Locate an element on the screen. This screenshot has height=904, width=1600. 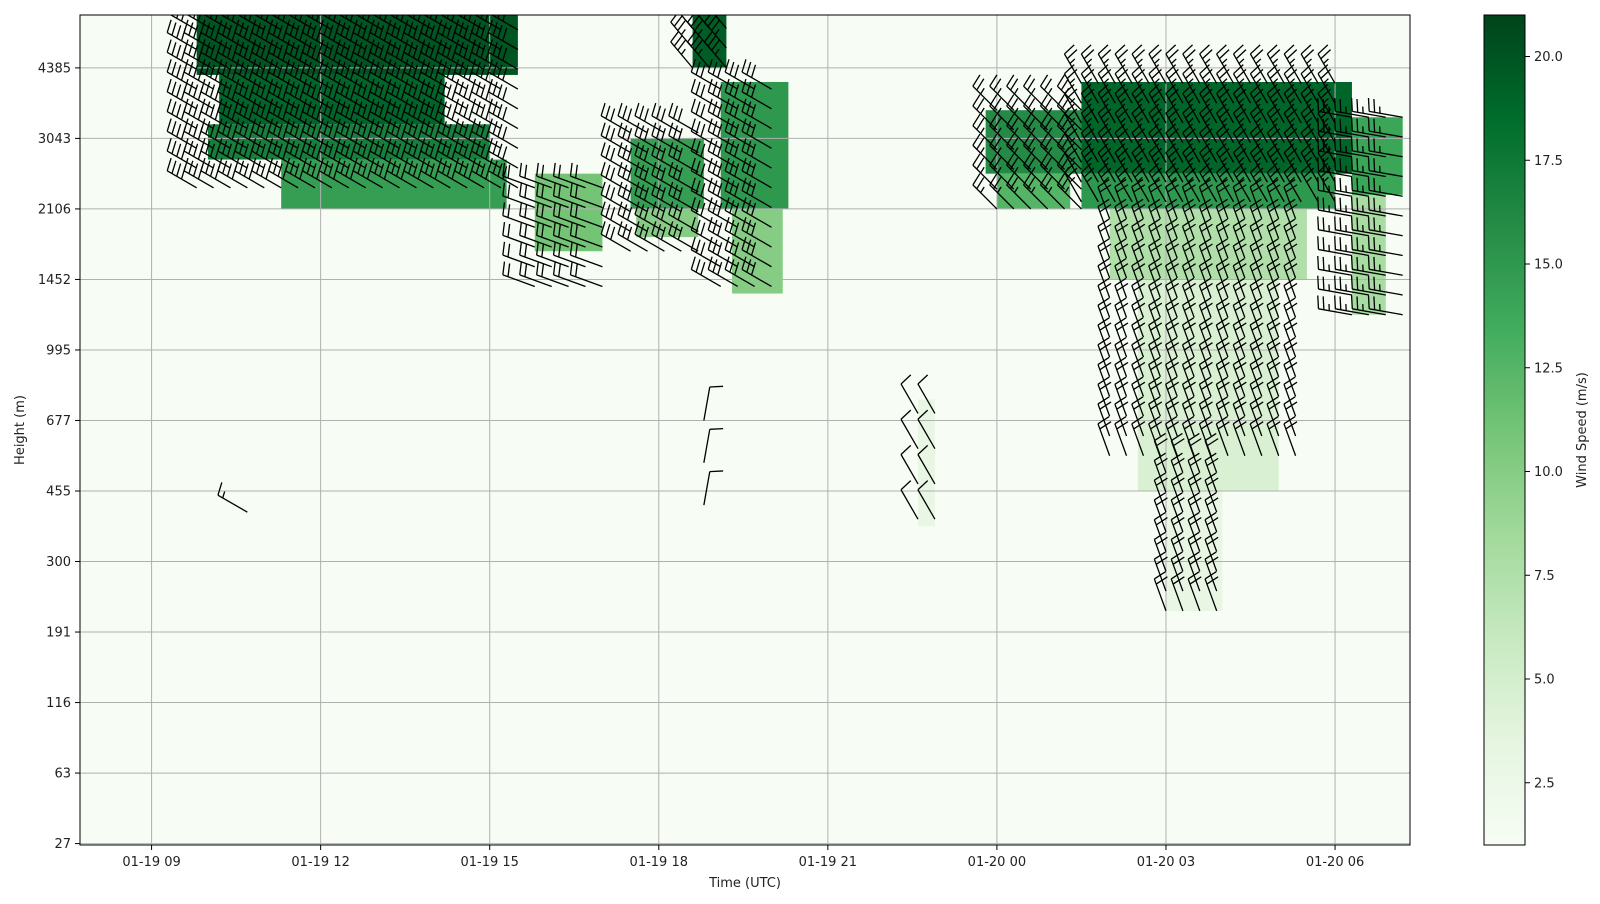
y-tick-label: 2106 is located at coordinates (54, 209).